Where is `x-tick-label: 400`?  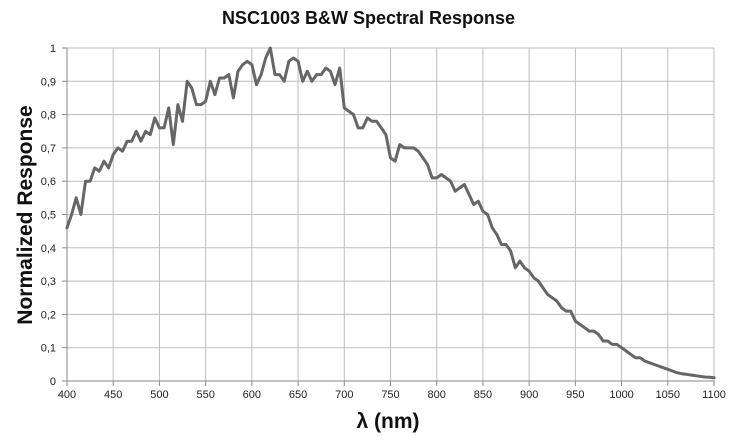 x-tick-label: 400 is located at coordinates (67, 395).